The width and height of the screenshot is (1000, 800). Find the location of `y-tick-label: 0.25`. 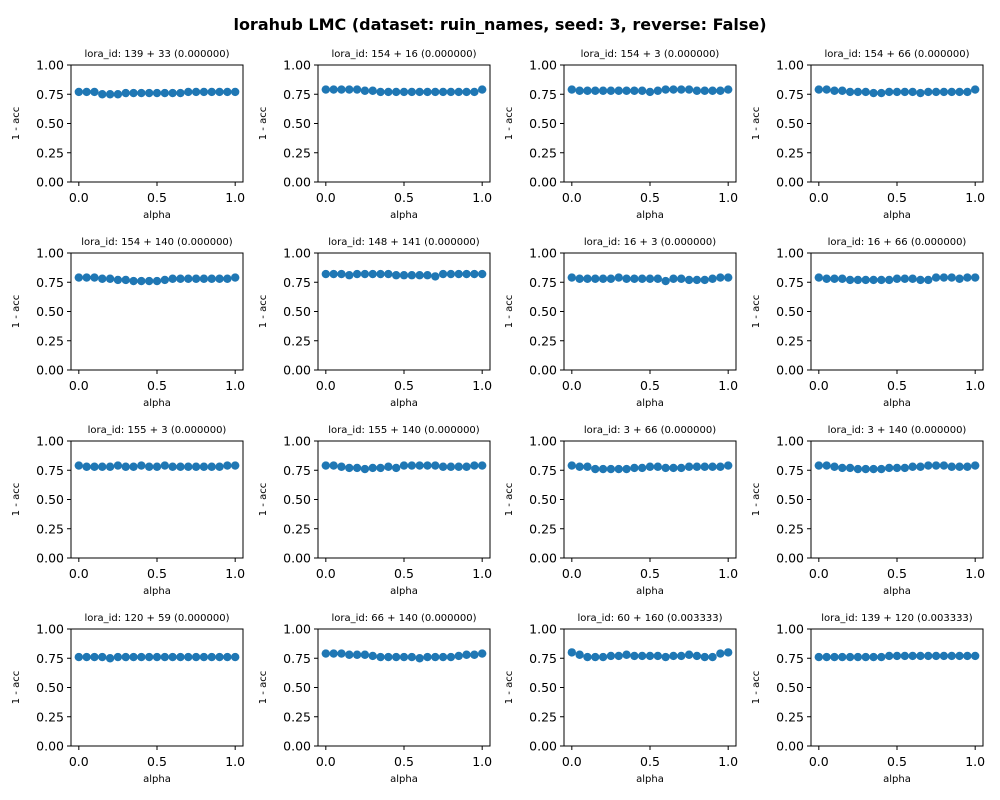

y-tick-label: 0.25 is located at coordinates (50, 528).